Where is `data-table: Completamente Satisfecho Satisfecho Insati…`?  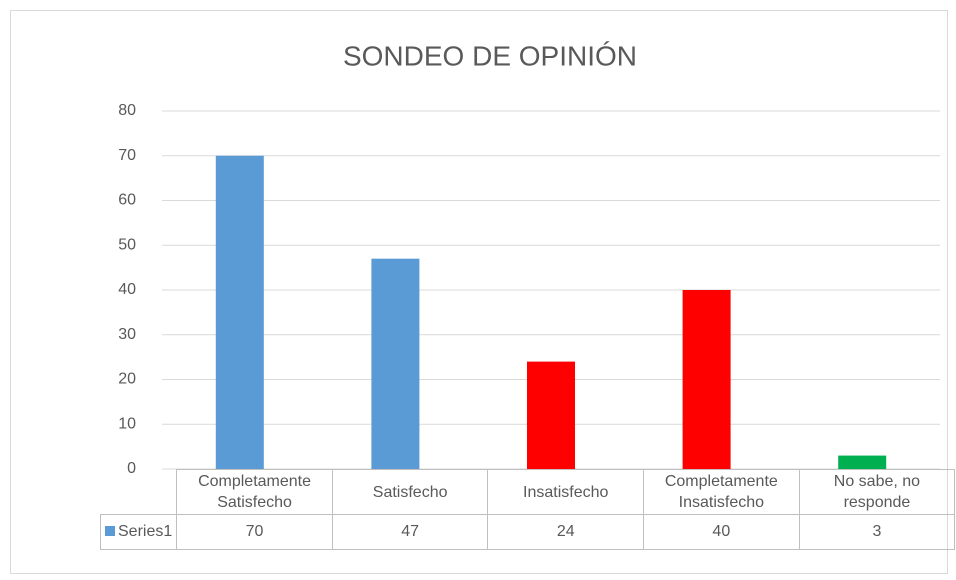
data-table: Completamente Satisfecho Satisfecho Insati… is located at coordinates (527, 509).